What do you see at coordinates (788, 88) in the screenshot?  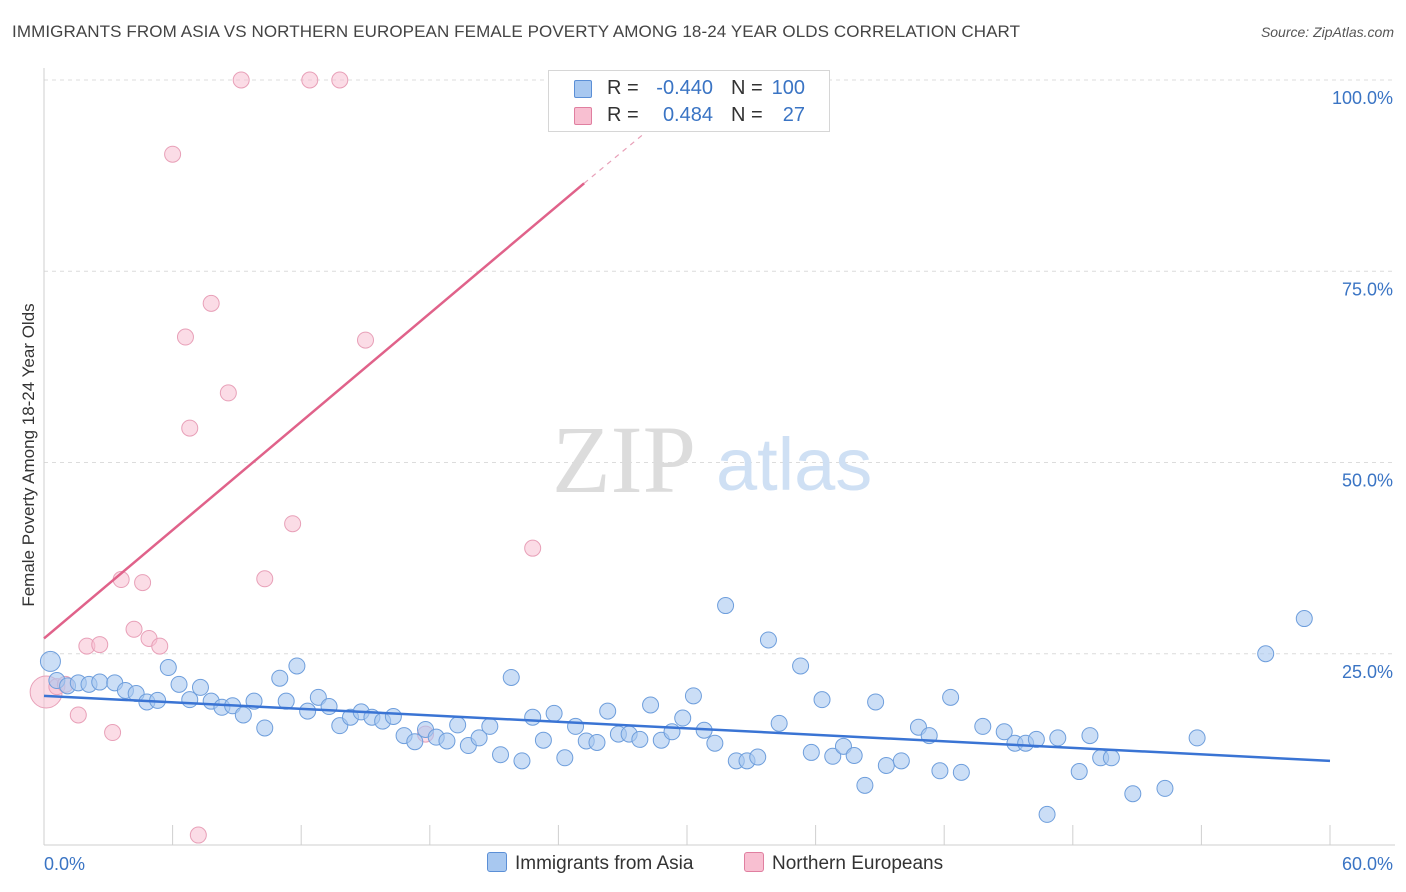 I see `legend-n-value: 100` at bounding box center [788, 88].